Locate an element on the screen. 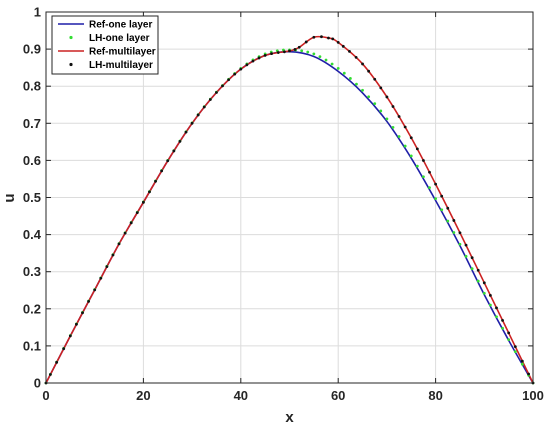  y-tick-label: 0.7 is located at coordinates (32, 123).